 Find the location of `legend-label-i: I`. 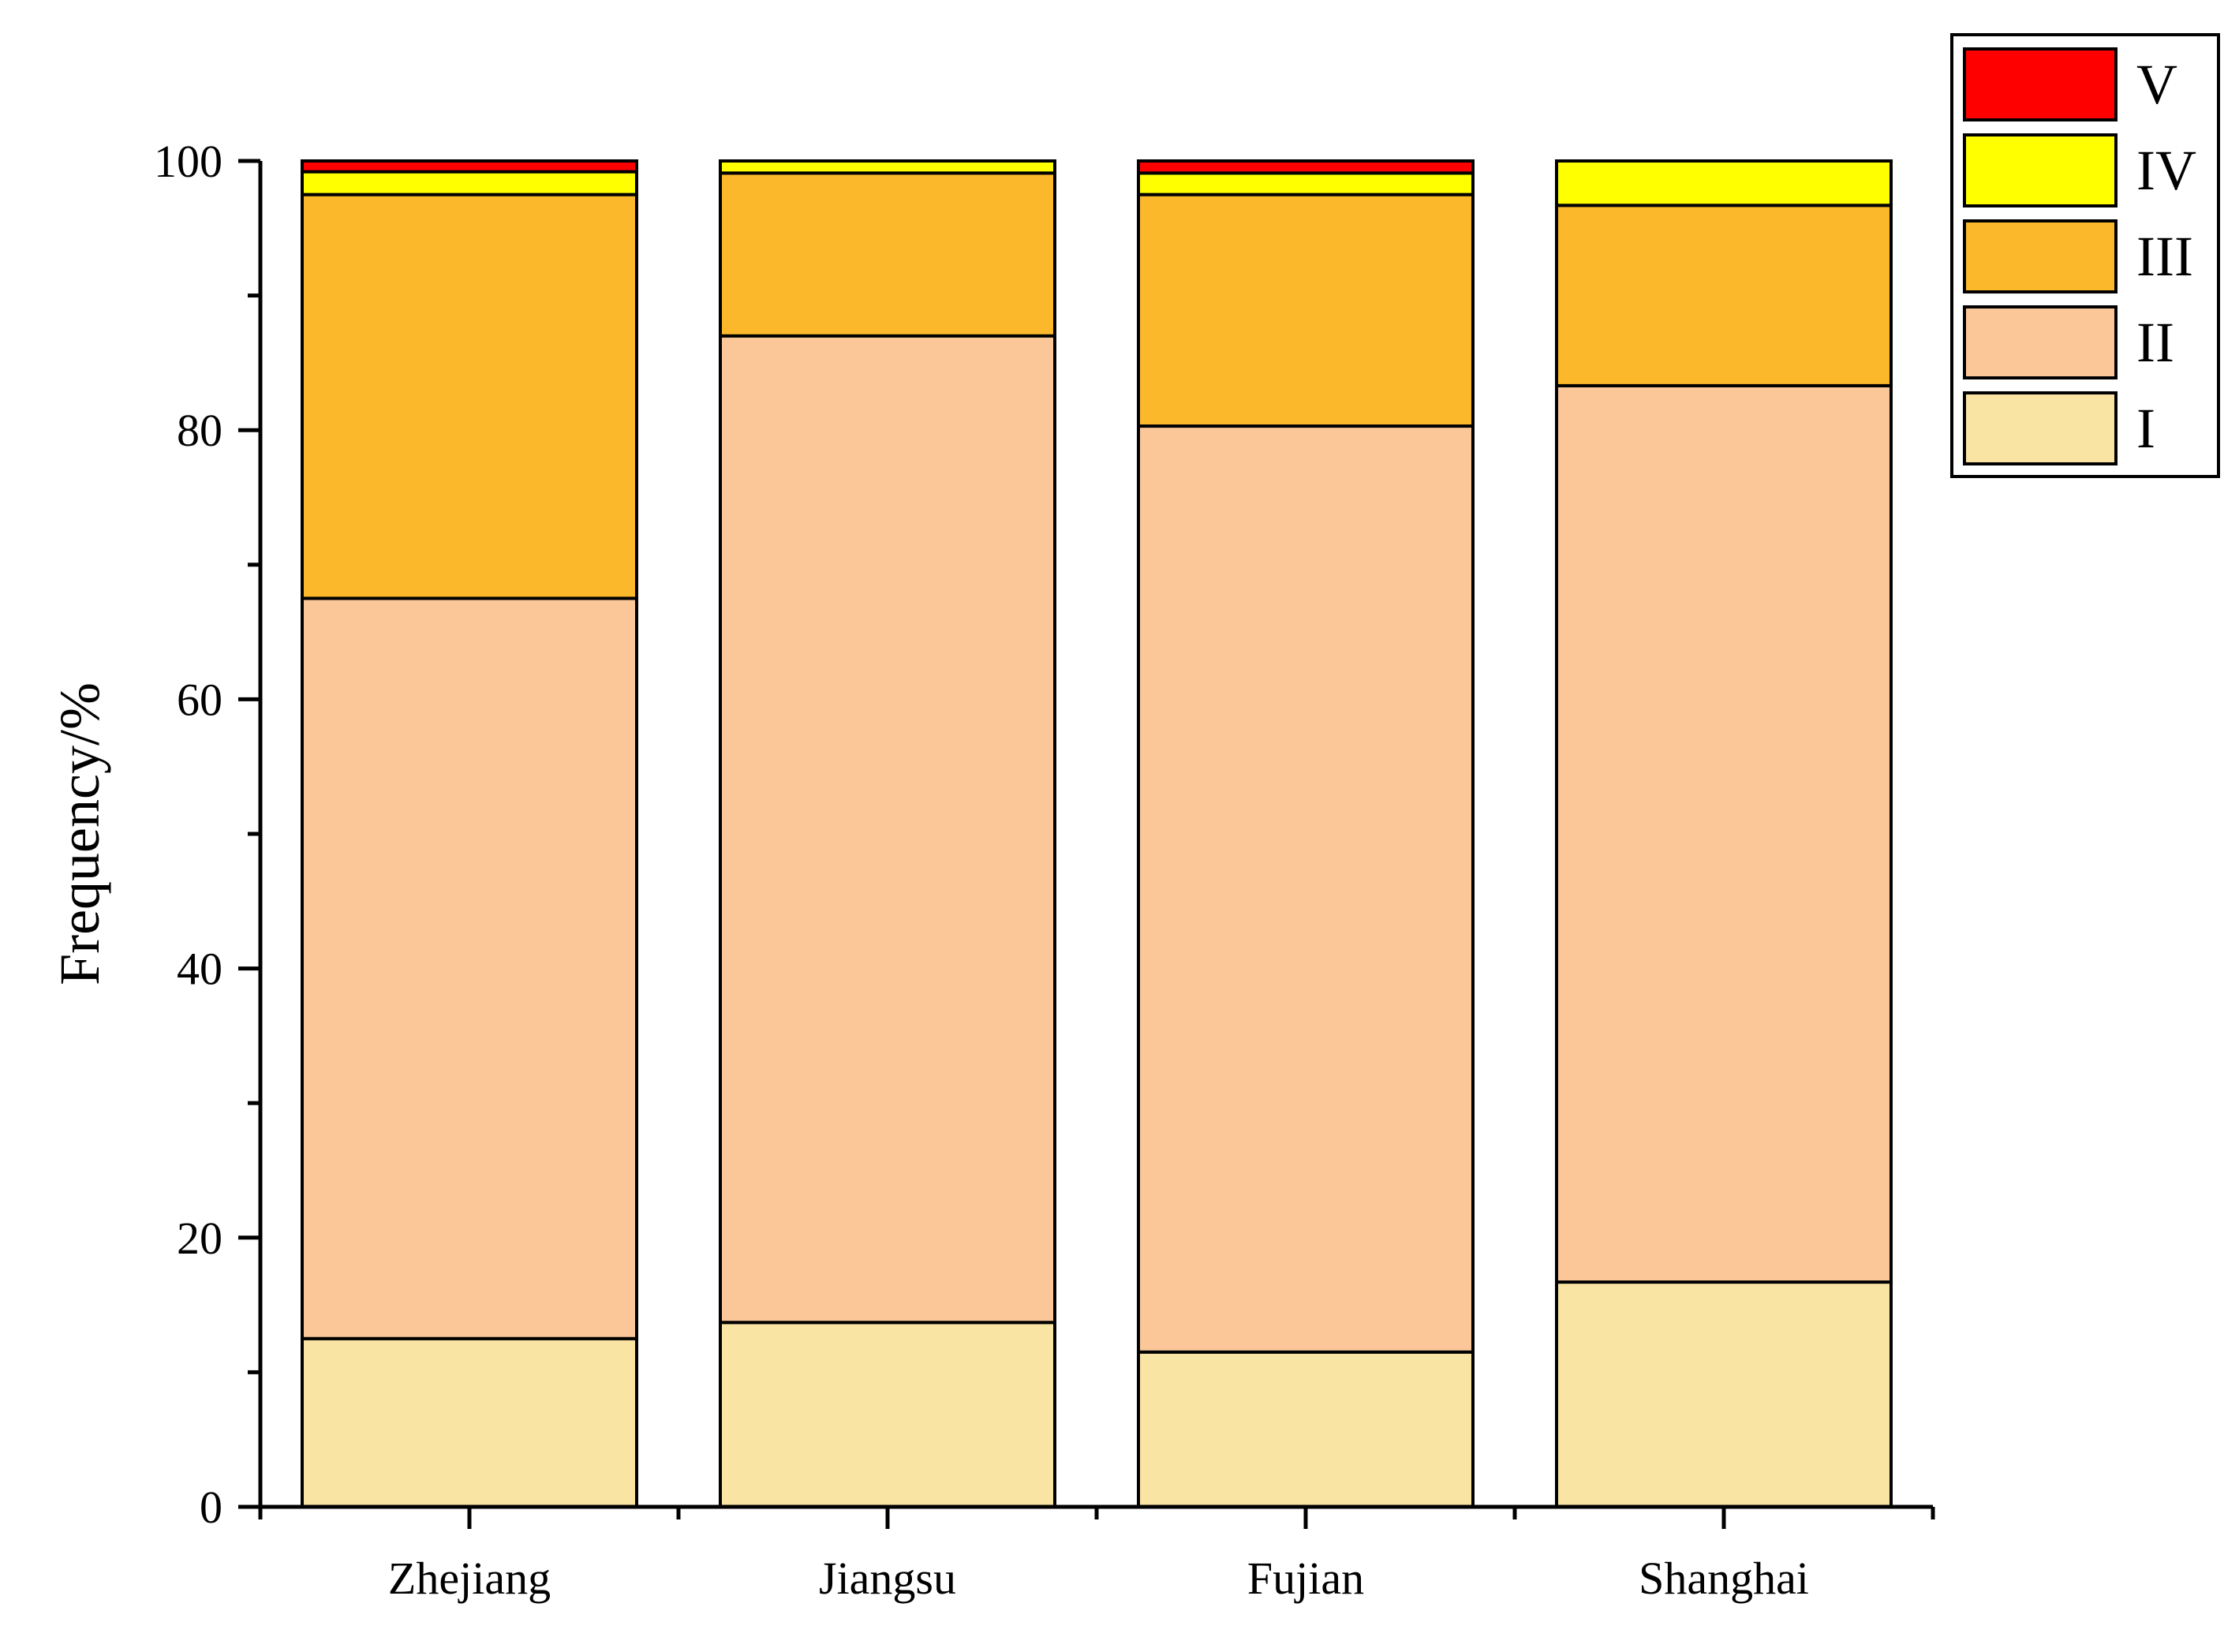

legend-label-i: I is located at coordinates (2145, 428).